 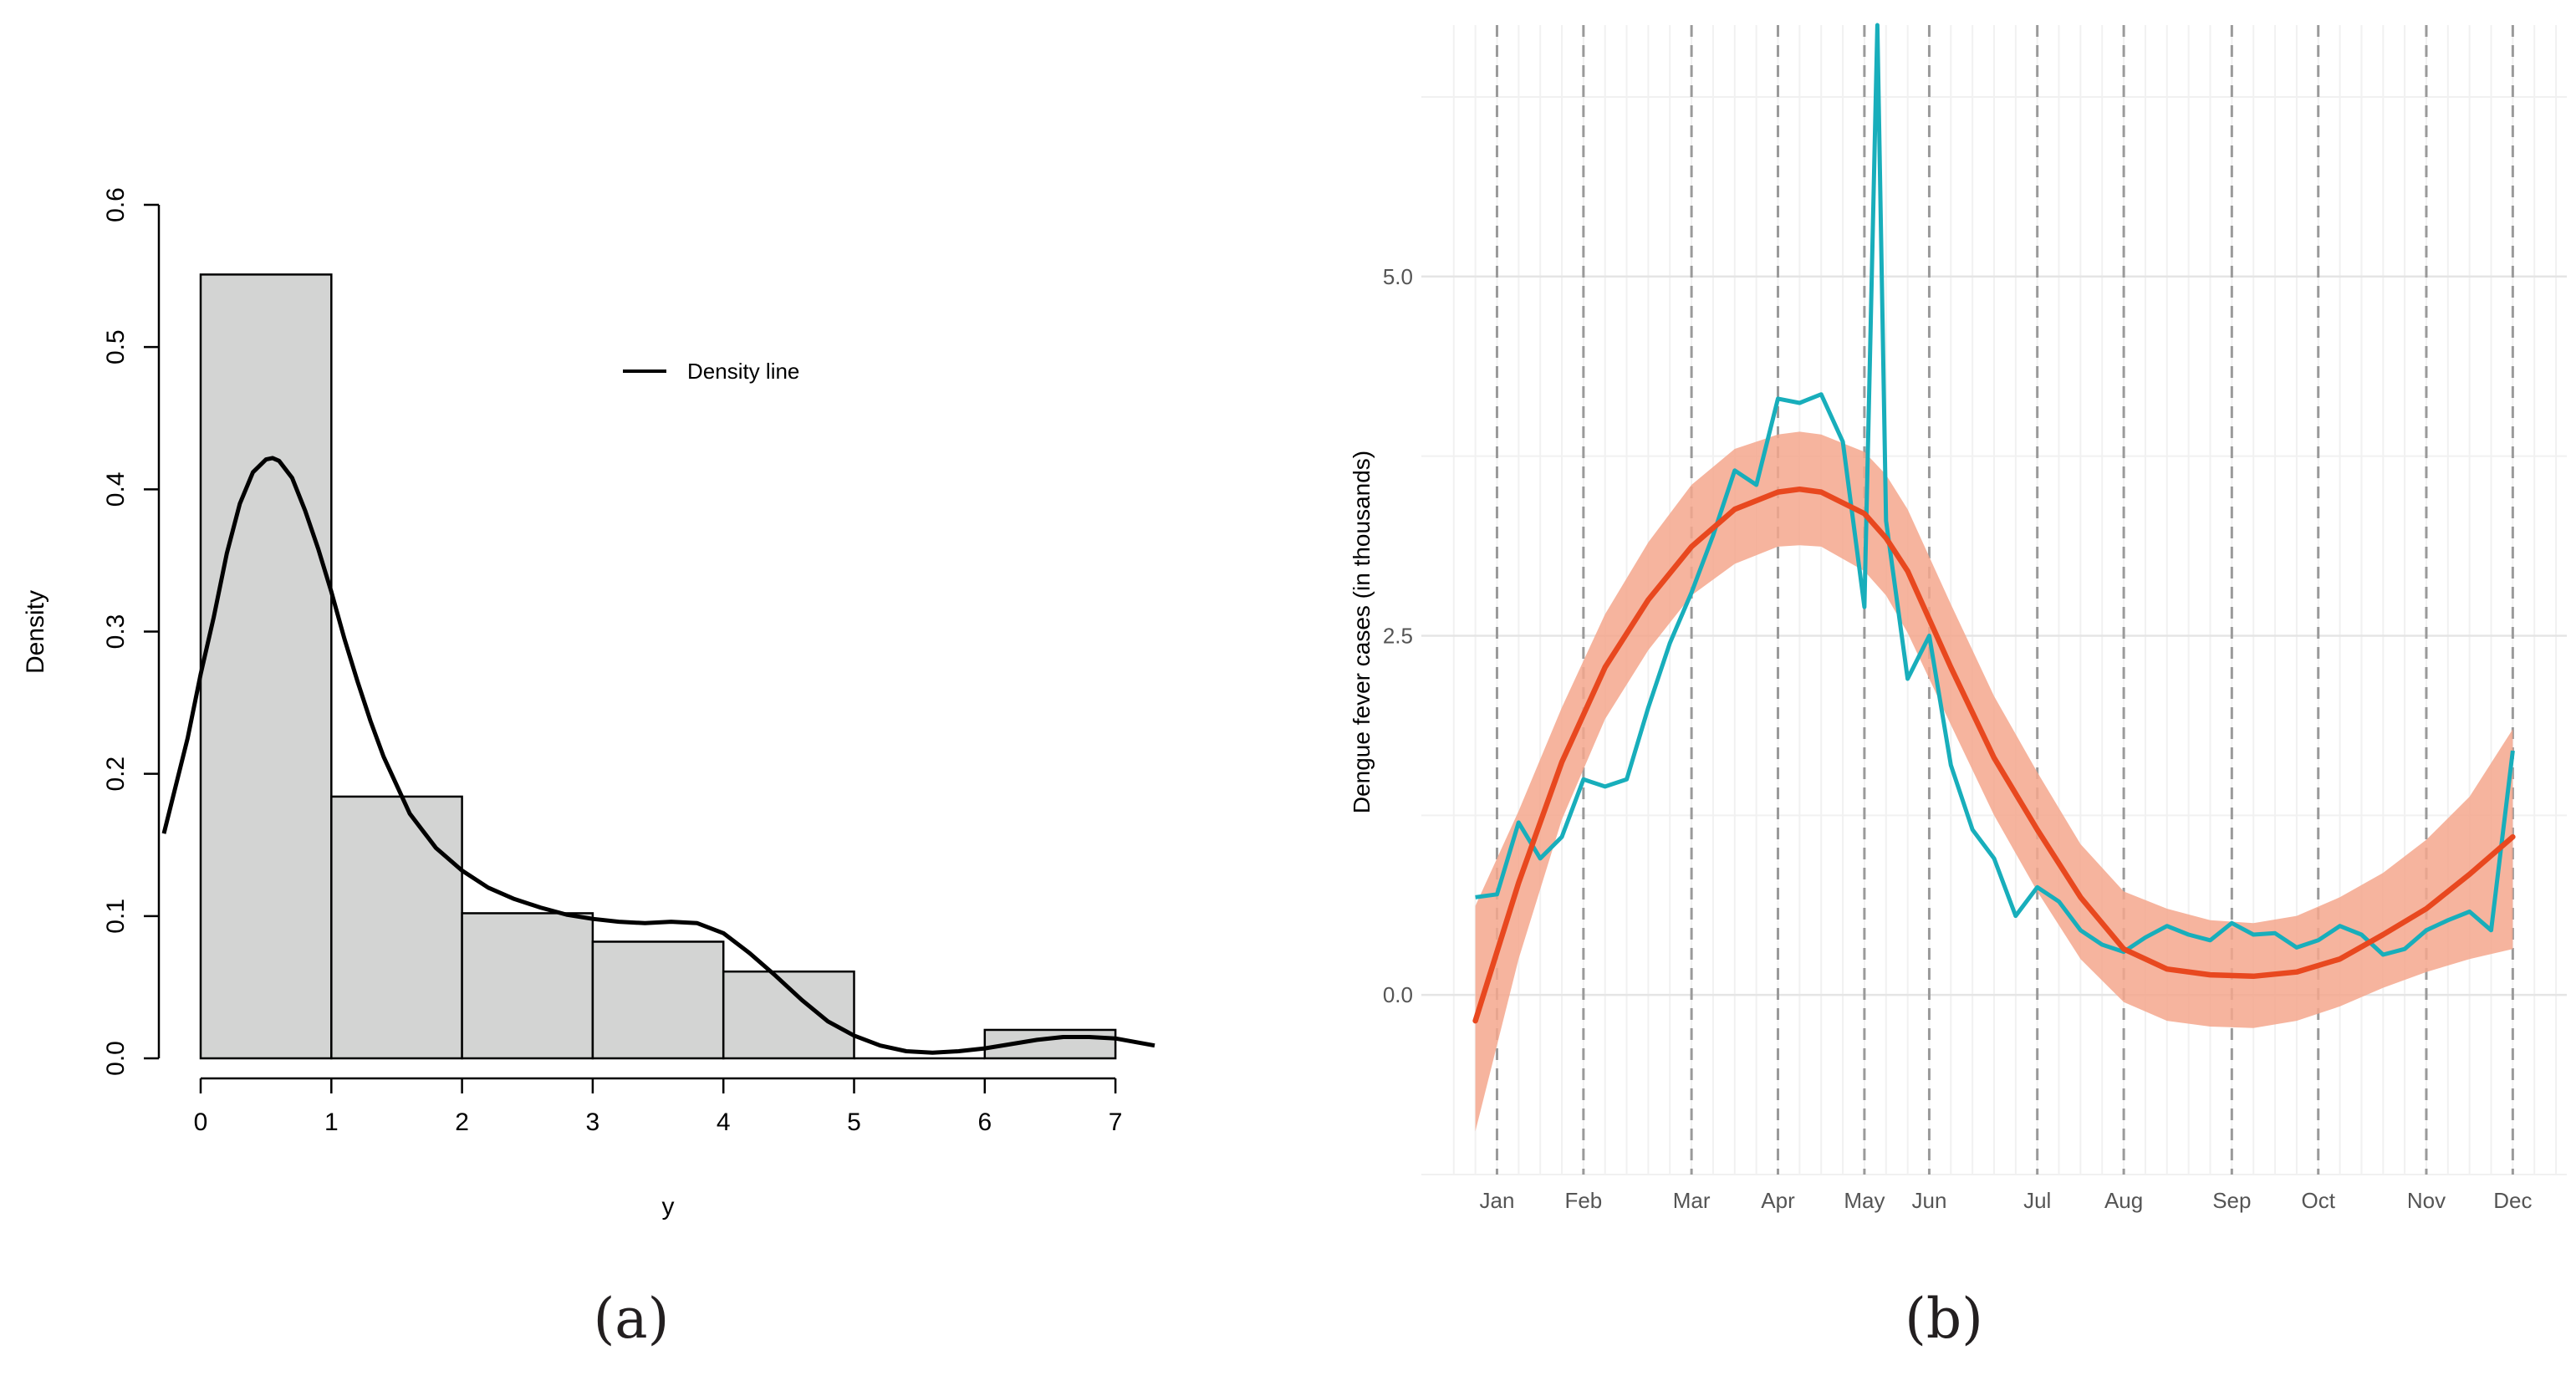 I want to click on month-label-feb: Feb, so click(x=1583, y=1200).